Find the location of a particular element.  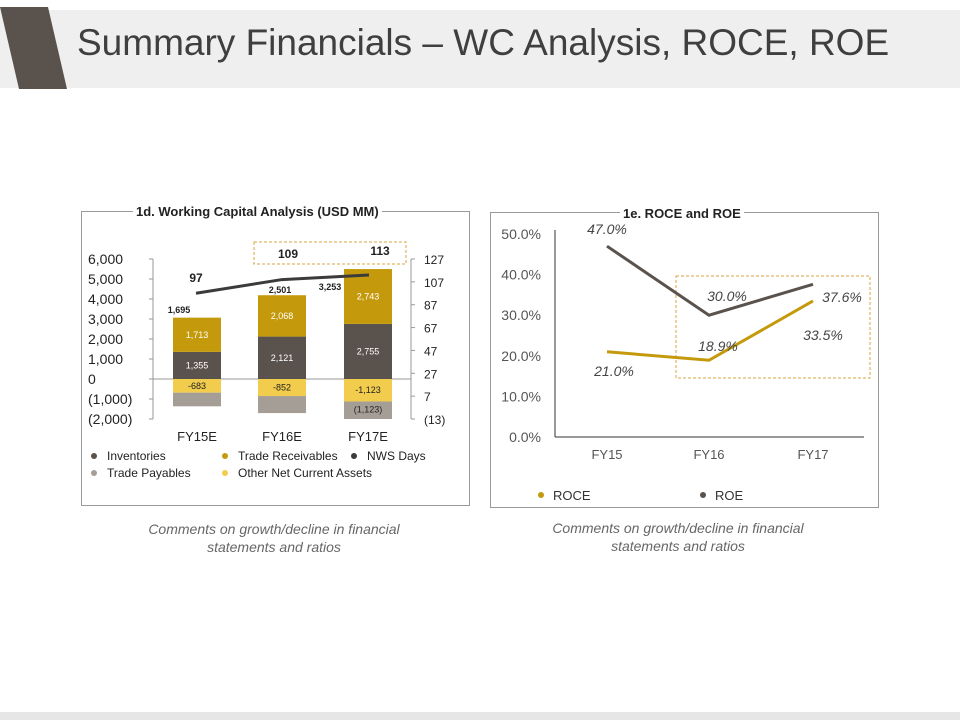

roce-category-label: FY15 is located at coordinates (606, 454).